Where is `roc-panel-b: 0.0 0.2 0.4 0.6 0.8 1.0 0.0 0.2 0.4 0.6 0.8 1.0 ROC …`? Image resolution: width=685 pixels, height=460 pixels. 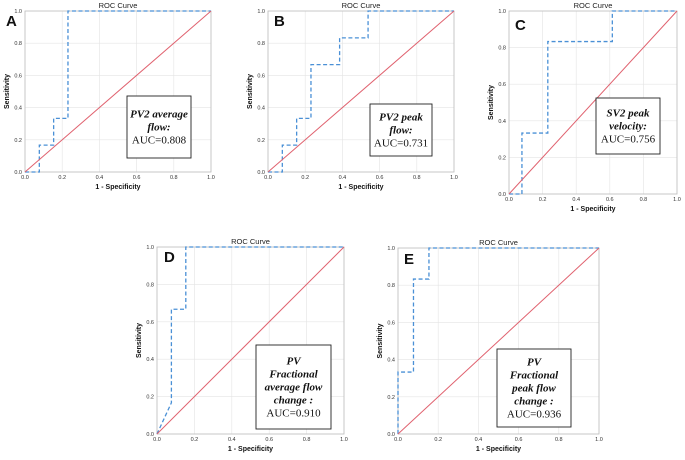 roc-panel-b: 0.0 0.2 0.4 0.6 0.8 1.0 0.0 0.2 0.4 0.6 0.8 1.0 ROC … is located at coordinates (352, 96).